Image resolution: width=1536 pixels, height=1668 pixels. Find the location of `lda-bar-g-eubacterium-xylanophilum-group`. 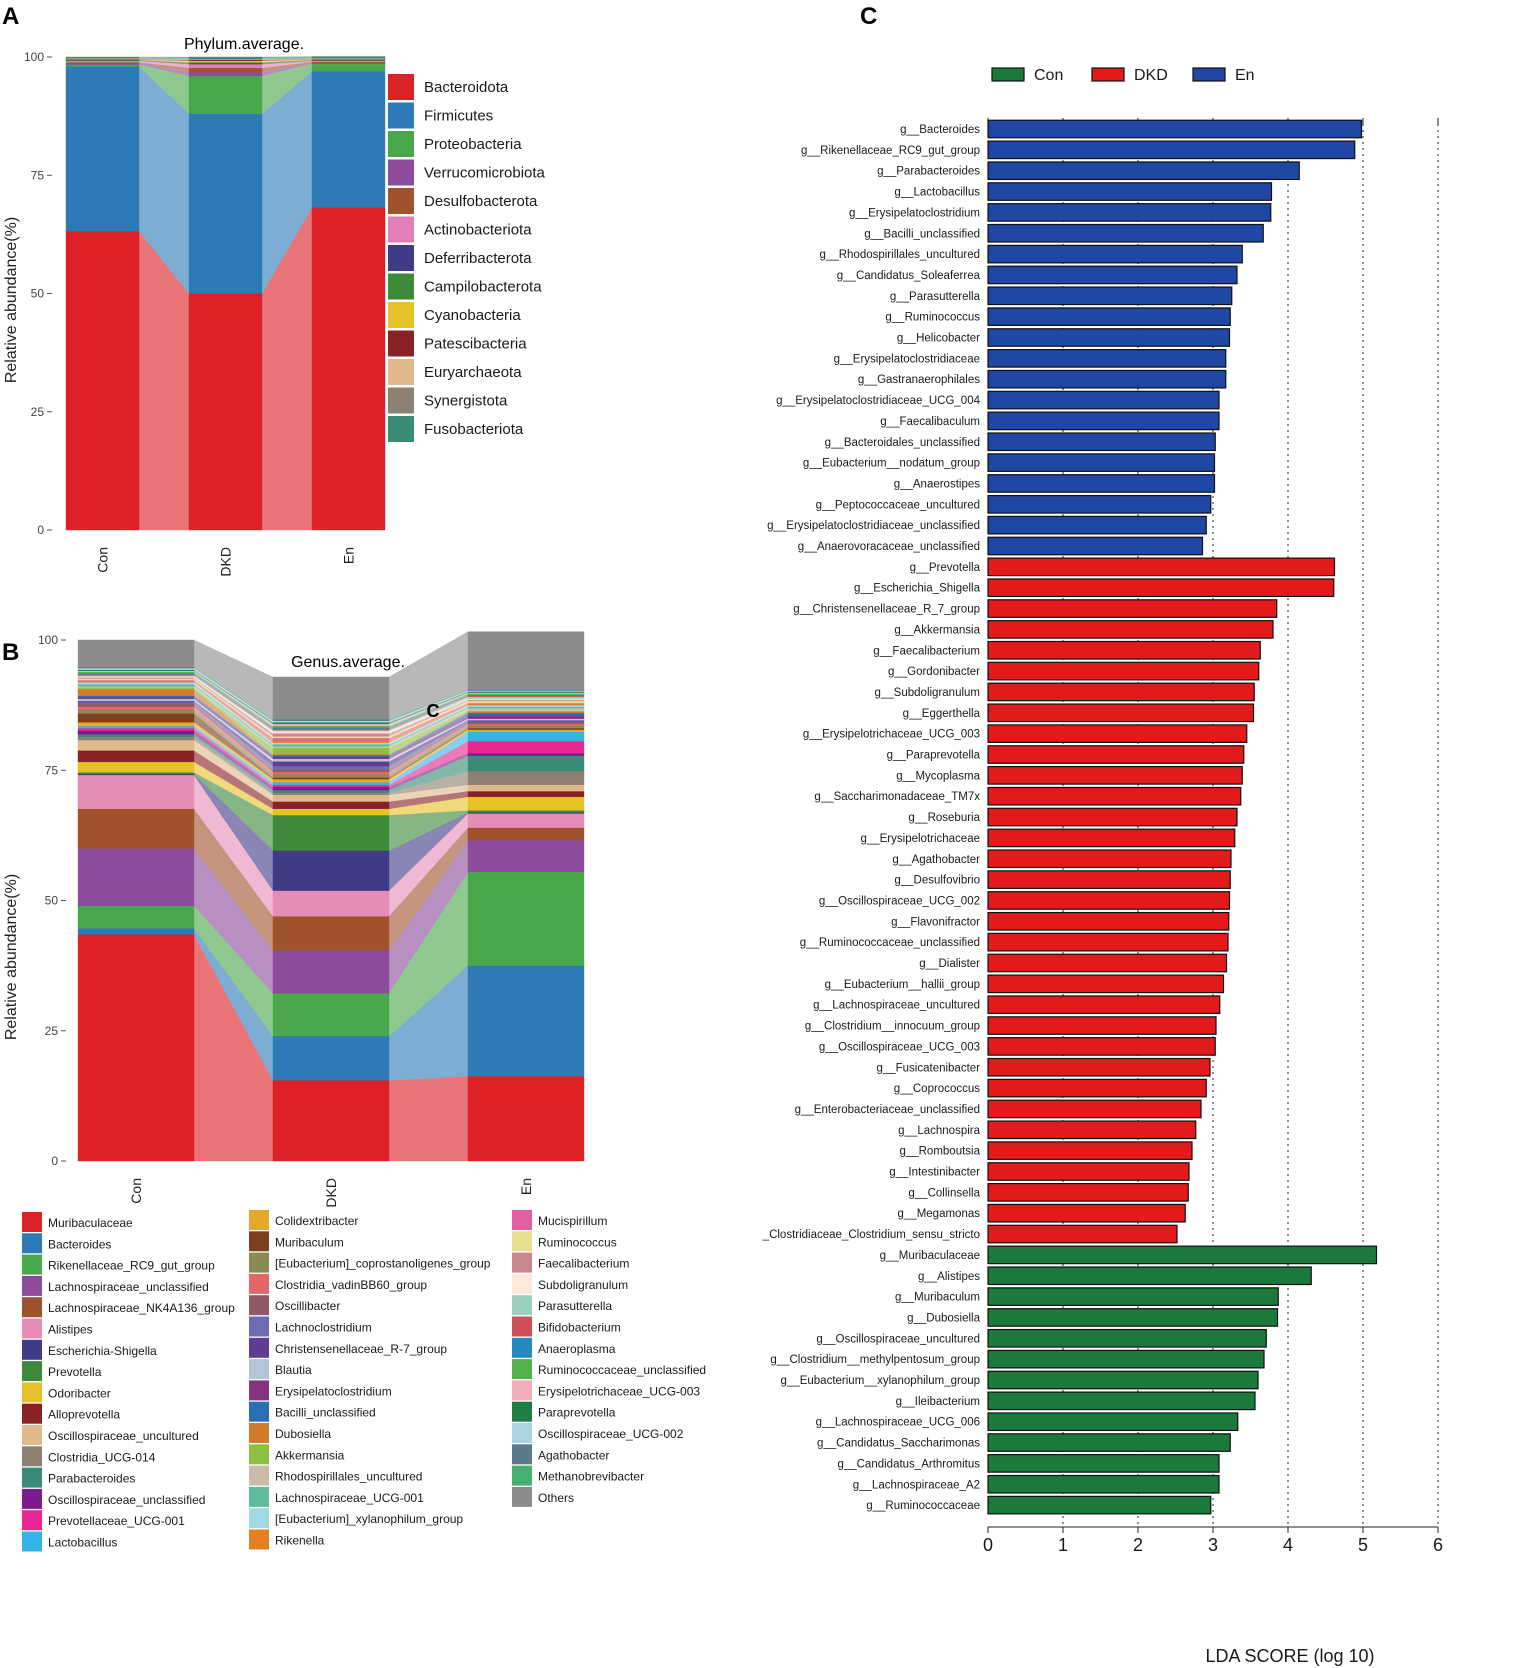

lda-bar-g-eubacterium-xylanophilum-group is located at coordinates (1123, 1380).